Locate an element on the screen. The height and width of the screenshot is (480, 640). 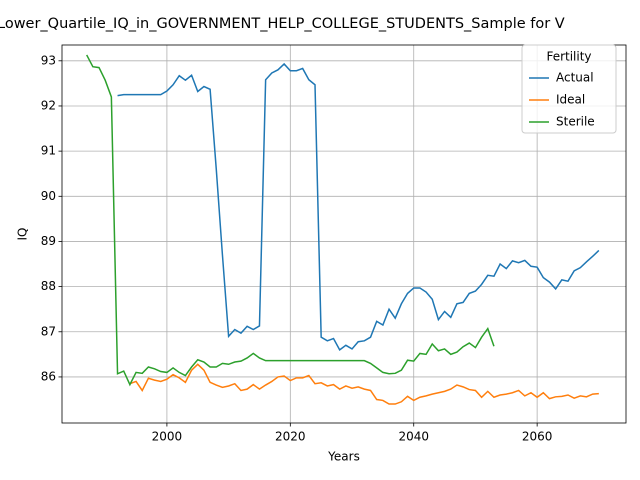
legend-label: Ideal is located at coordinates (570, 100).